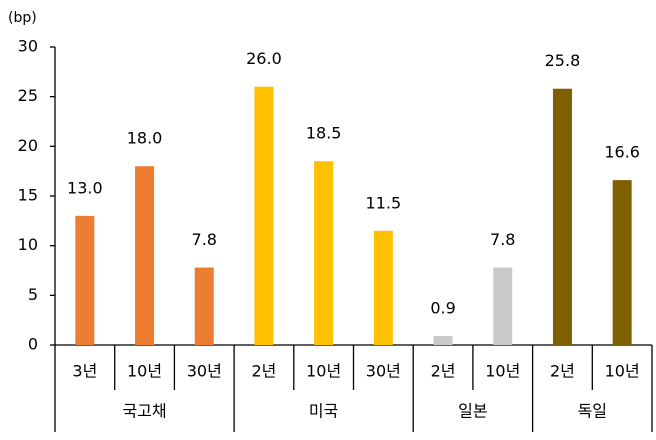 The width and height of the screenshot is (656, 440). I want to click on group-label: 독일, so click(592, 411).